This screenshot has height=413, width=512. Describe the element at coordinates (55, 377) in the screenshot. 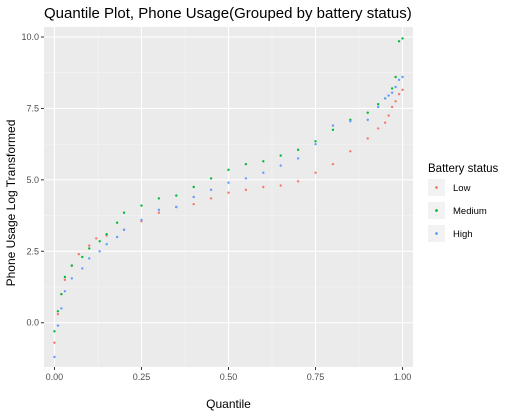

I see `x-tick-label: 0.00` at that location.